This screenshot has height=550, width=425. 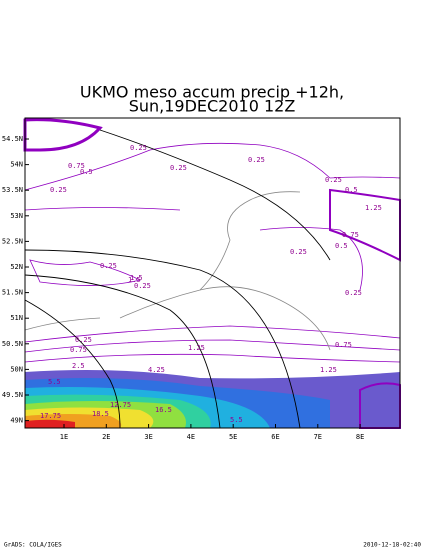 I want to click on lat-label: 50.5N, so click(x=12, y=344).